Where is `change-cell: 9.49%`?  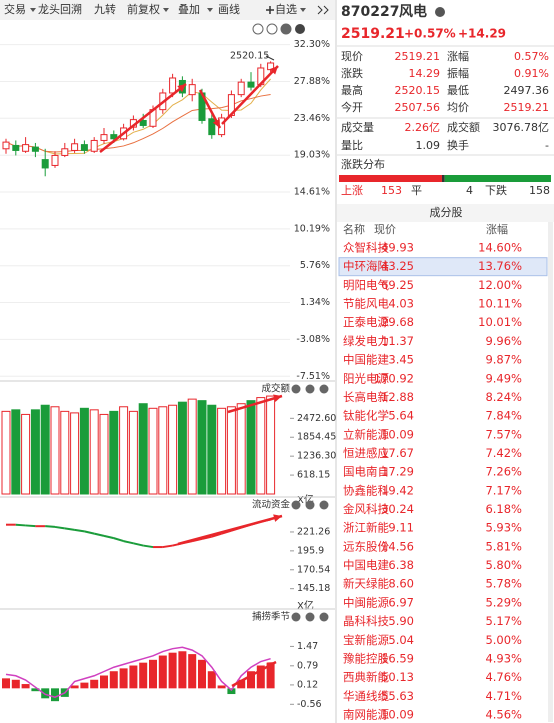
change-cell: 9.49% is located at coordinates (503, 378).